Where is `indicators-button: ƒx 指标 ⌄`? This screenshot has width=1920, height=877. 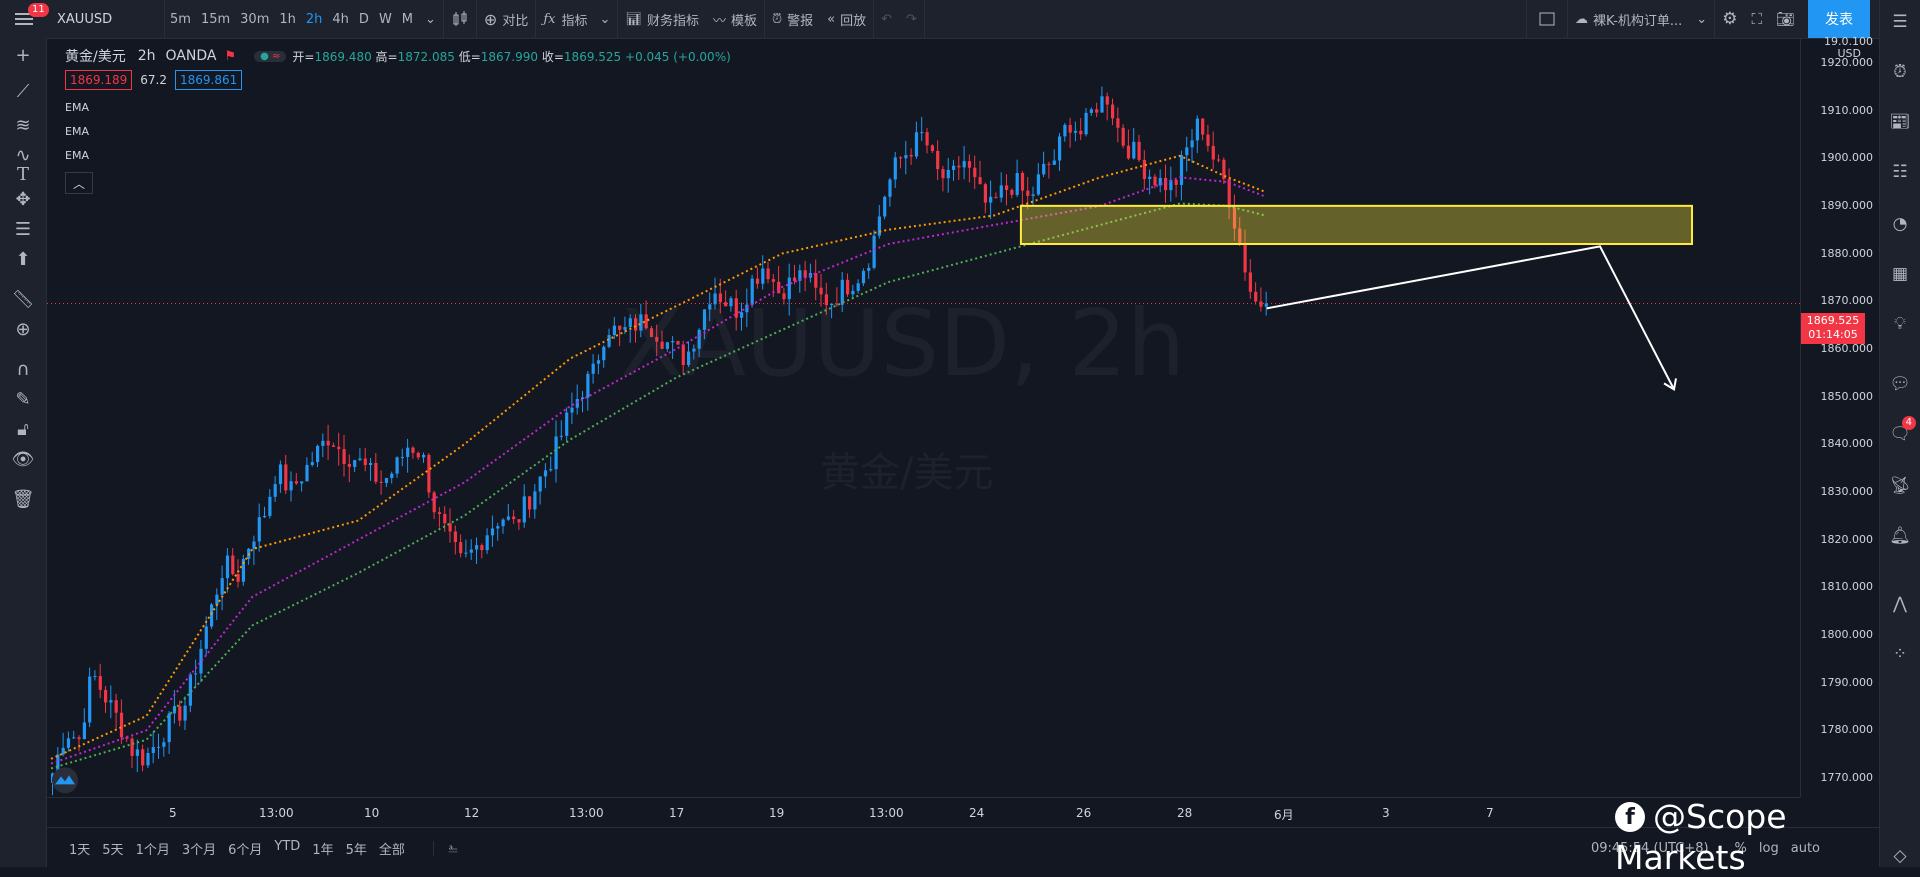
indicators-button: ƒx 指标 ⌄ is located at coordinates (577, 20).